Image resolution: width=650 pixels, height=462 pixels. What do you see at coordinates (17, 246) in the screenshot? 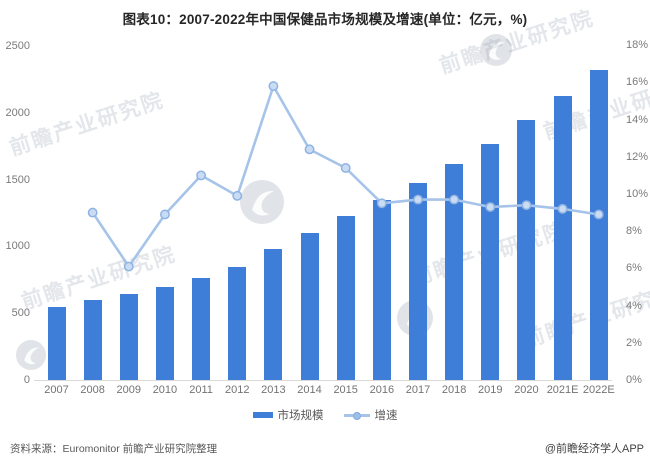
I see `left-axis-tick: 1000` at bounding box center [17, 246].